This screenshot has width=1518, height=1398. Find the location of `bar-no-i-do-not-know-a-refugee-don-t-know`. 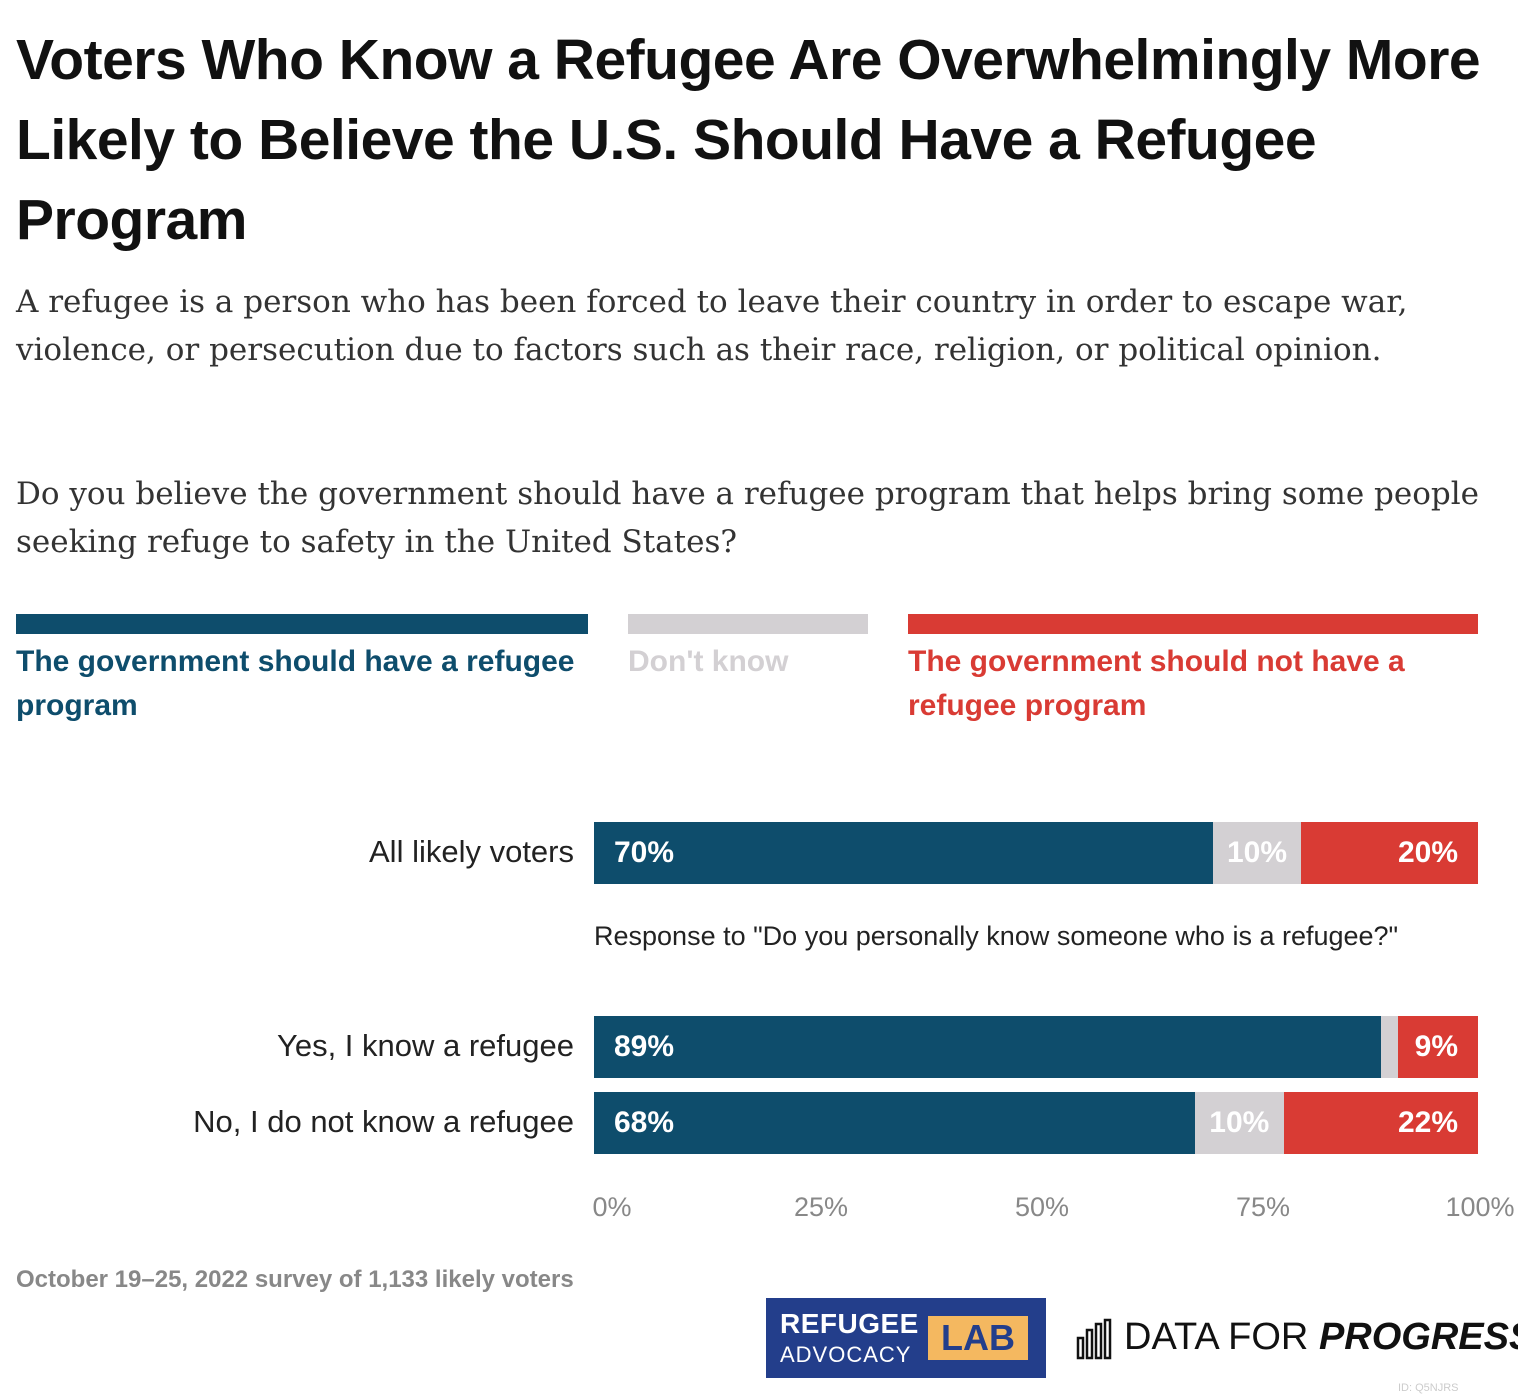

bar-no-i-do-not-know-a-refugee-don-t-know is located at coordinates (1239, 1123).